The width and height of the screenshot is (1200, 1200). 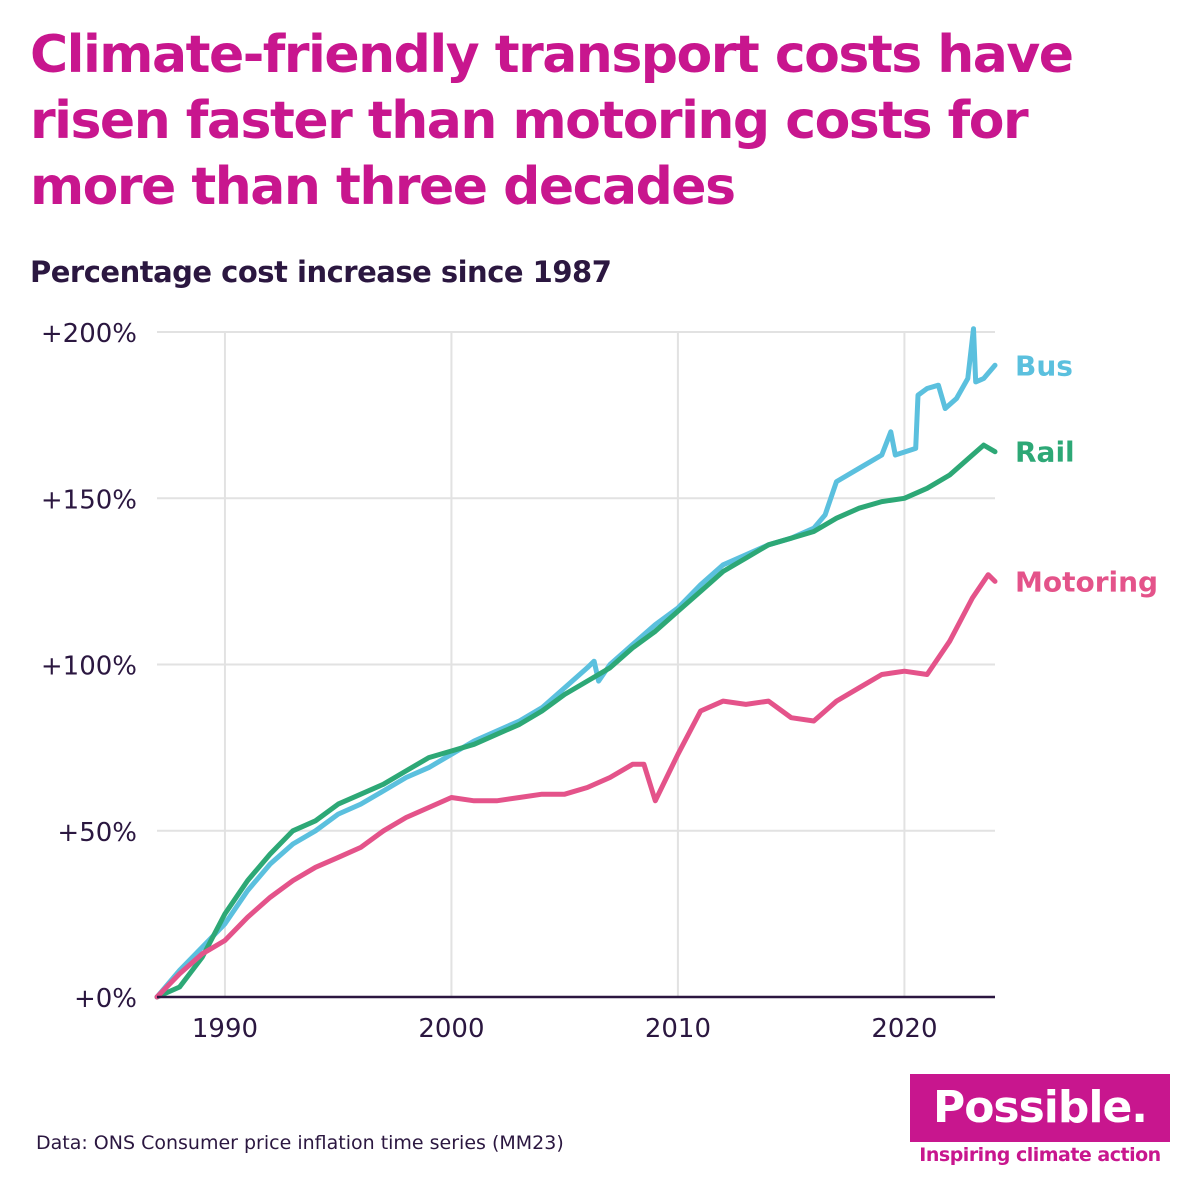 I want to click on x-tick-label: 1990, so click(x=225, y=1029).